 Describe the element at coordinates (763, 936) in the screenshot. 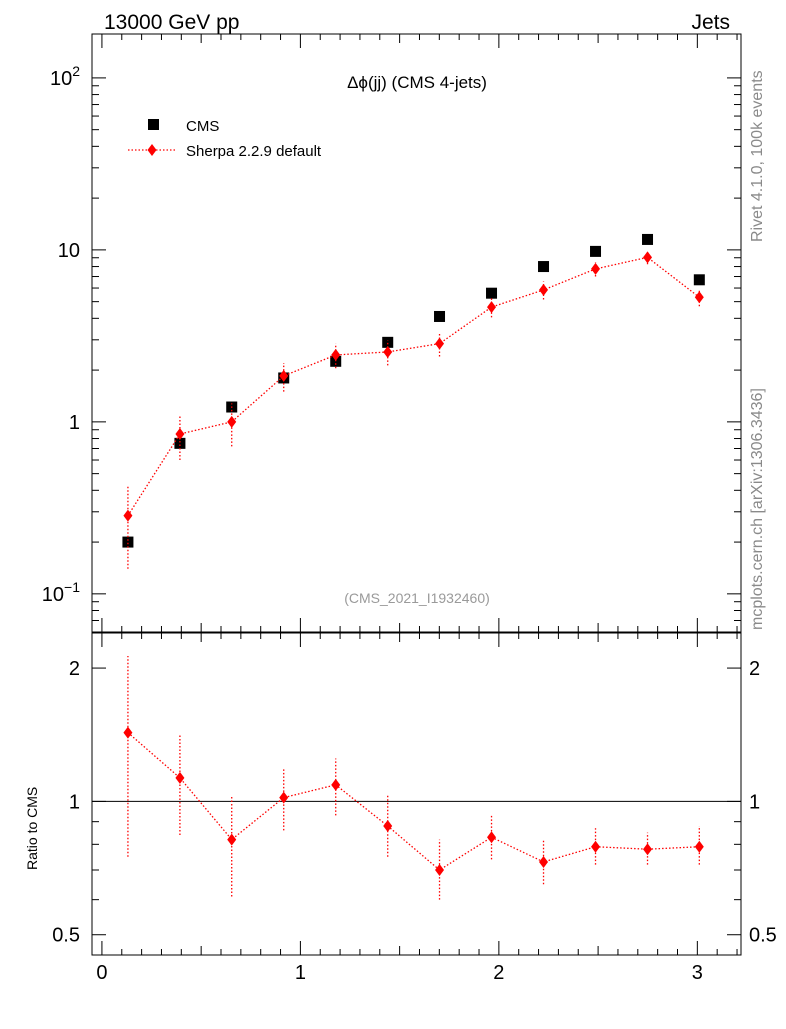

I see `ratio-y-tick-label-right: 0.5` at that location.